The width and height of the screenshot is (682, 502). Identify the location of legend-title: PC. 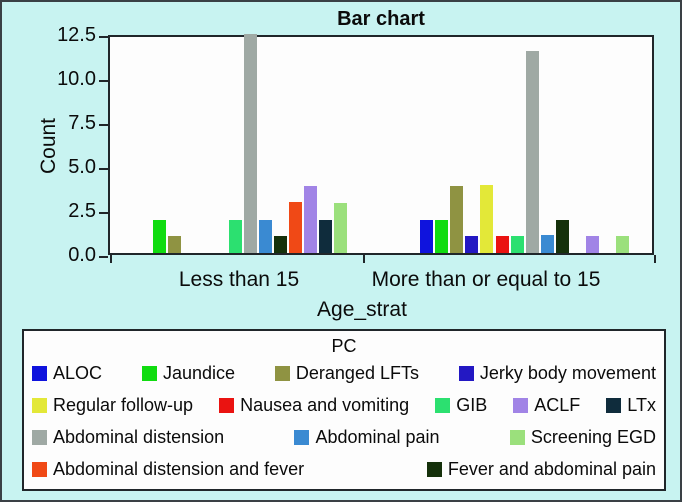
(344, 346).